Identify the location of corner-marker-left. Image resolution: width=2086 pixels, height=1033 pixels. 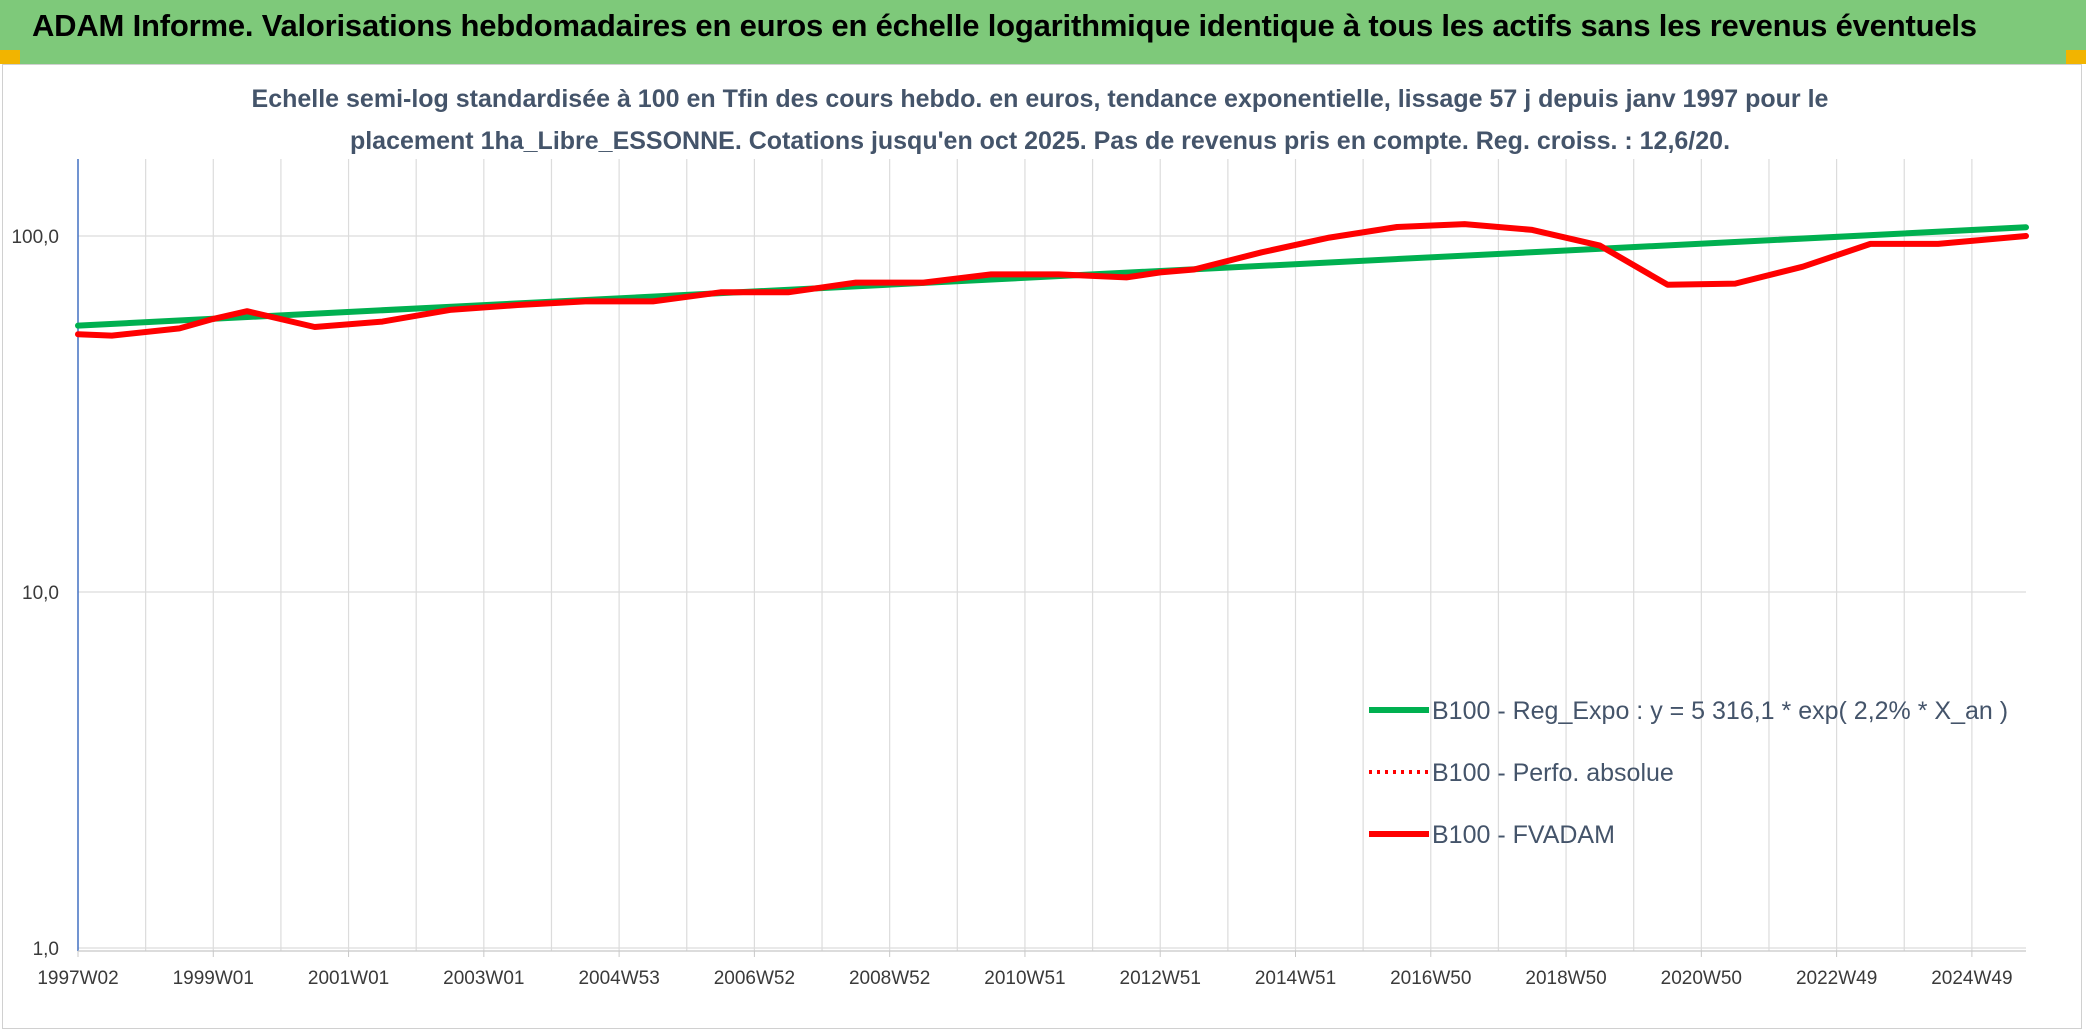
(10, 57).